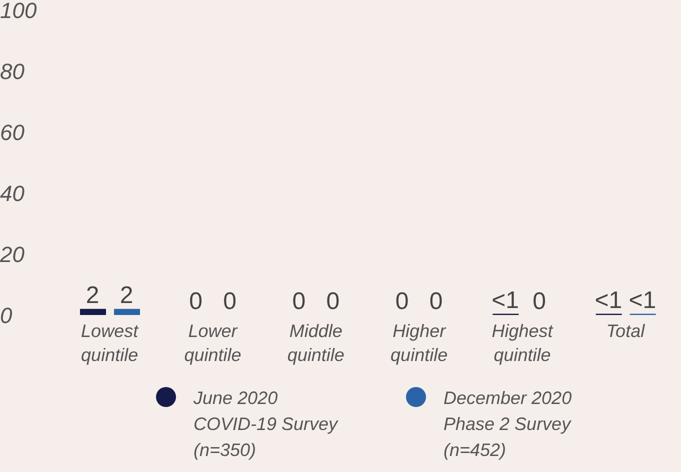  I want to click on x-tick-label: Lower quintile, so click(213, 343).